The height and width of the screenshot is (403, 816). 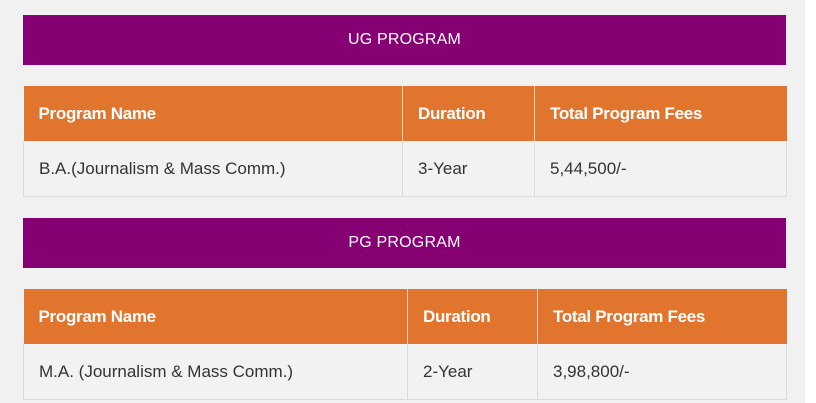 What do you see at coordinates (660, 169) in the screenshot?
I see `total-fees-cell: 5,44,500/-` at bounding box center [660, 169].